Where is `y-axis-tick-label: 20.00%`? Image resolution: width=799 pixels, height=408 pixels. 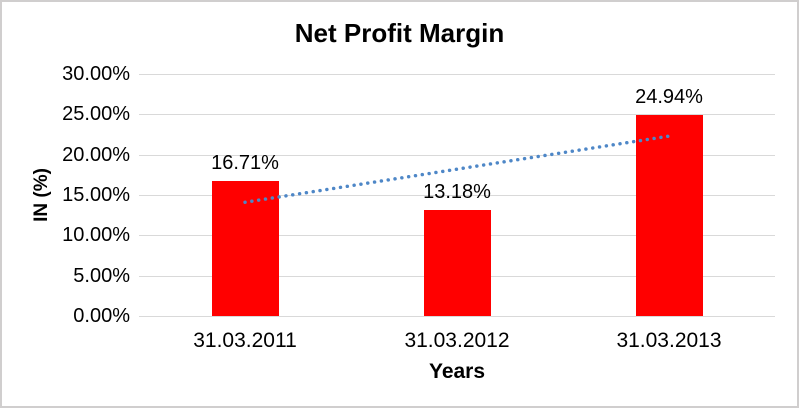 y-axis-tick-label: 20.00% is located at coordinates (96, 154).